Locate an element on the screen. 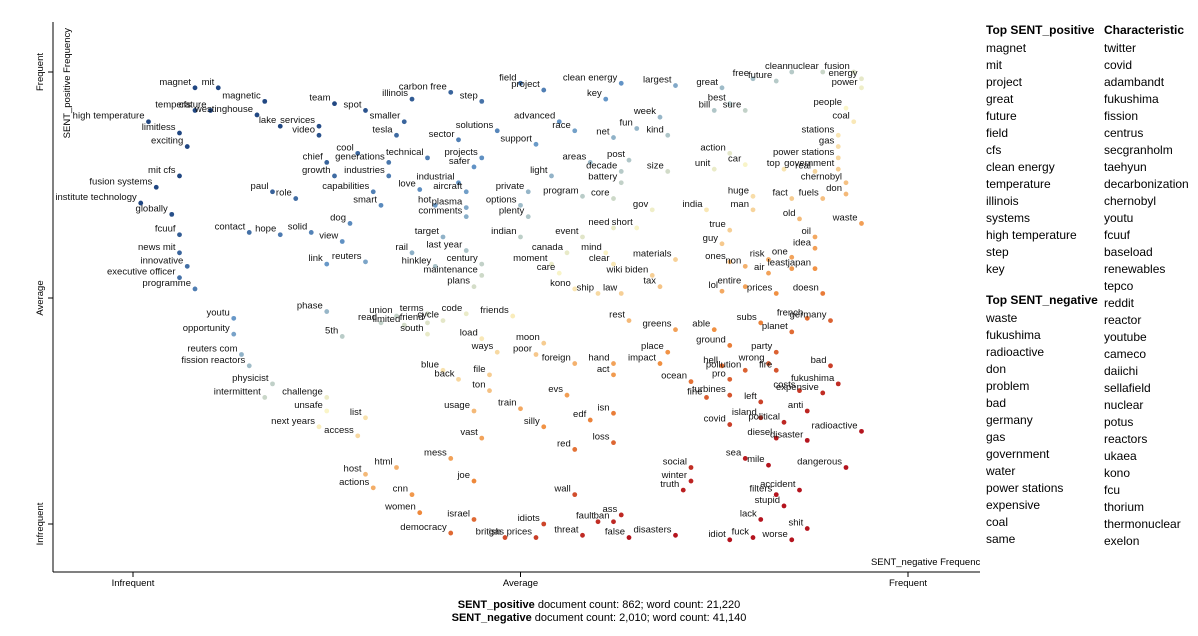 The image size is (1198, 636). term-label: women is located at coordinates (400, 507).